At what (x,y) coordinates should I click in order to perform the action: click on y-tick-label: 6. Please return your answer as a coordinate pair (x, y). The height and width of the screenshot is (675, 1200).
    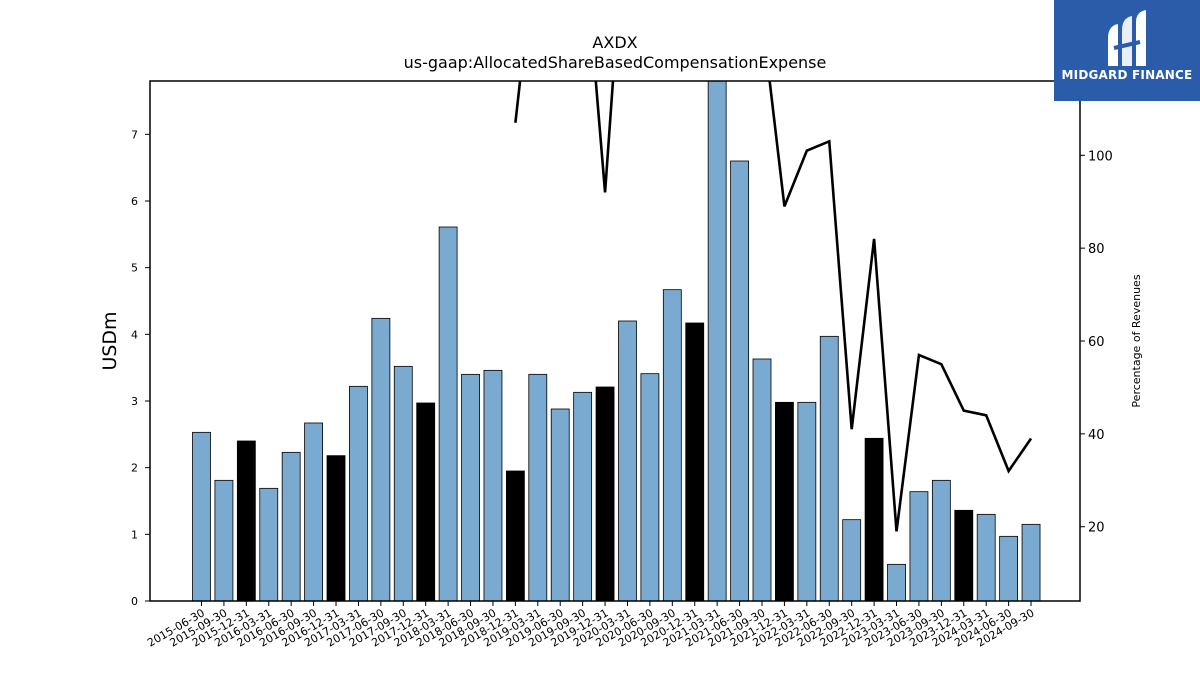
    Looking at the image, I should click on (134, 201).